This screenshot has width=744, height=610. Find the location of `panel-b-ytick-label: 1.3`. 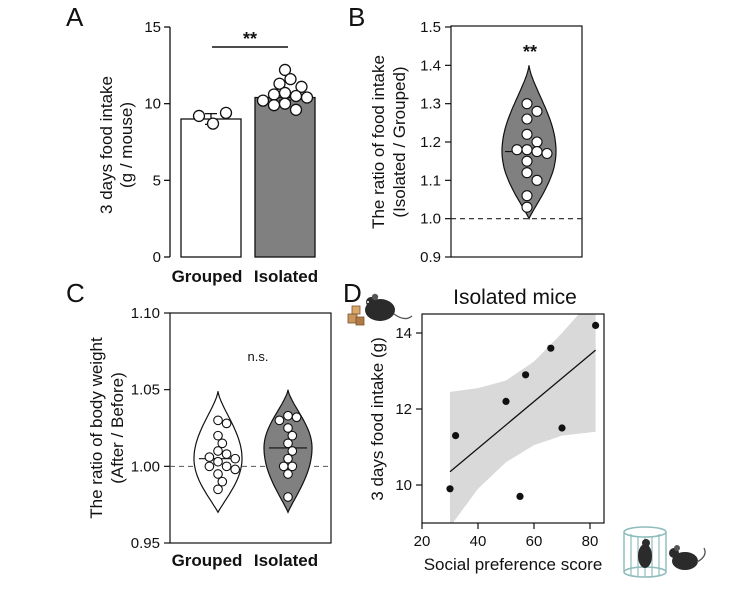

panel-b-ytick-label: 1.3 is located at coordinates (430, 104).